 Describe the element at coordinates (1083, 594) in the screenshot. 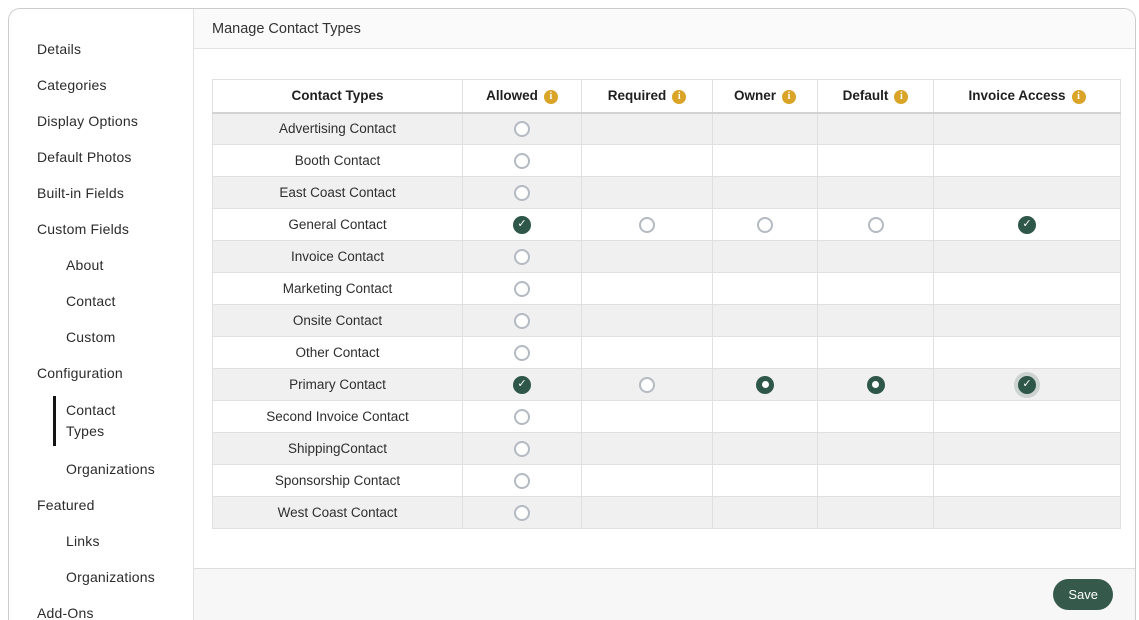

I see `save-button: Save` at that location.